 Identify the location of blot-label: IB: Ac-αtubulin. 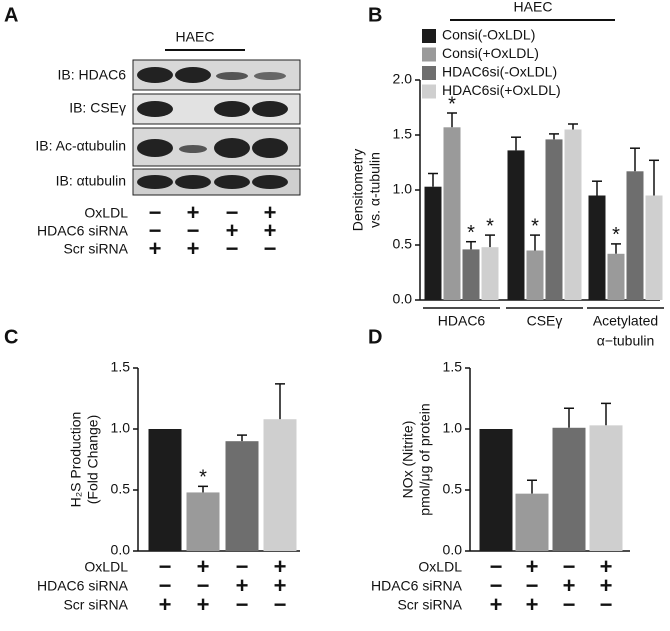
(80, 146).